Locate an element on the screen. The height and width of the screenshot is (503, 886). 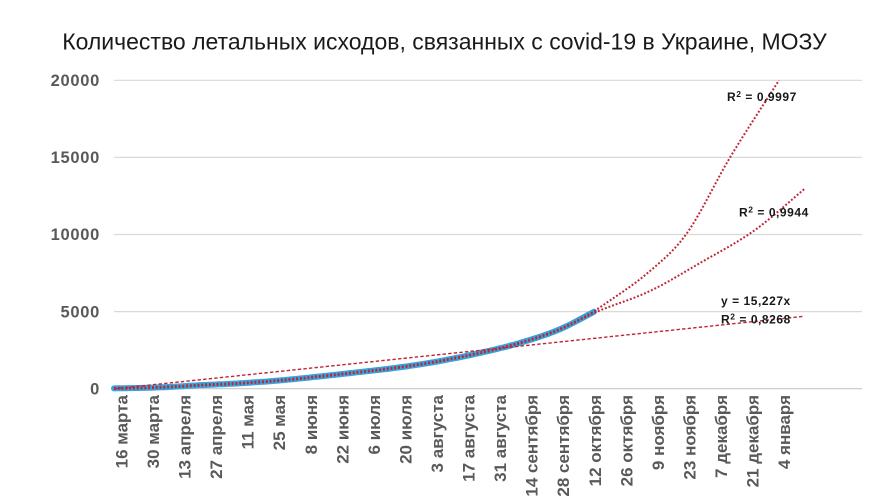
svg-text: 4 января is located at coordinates (784, 432).